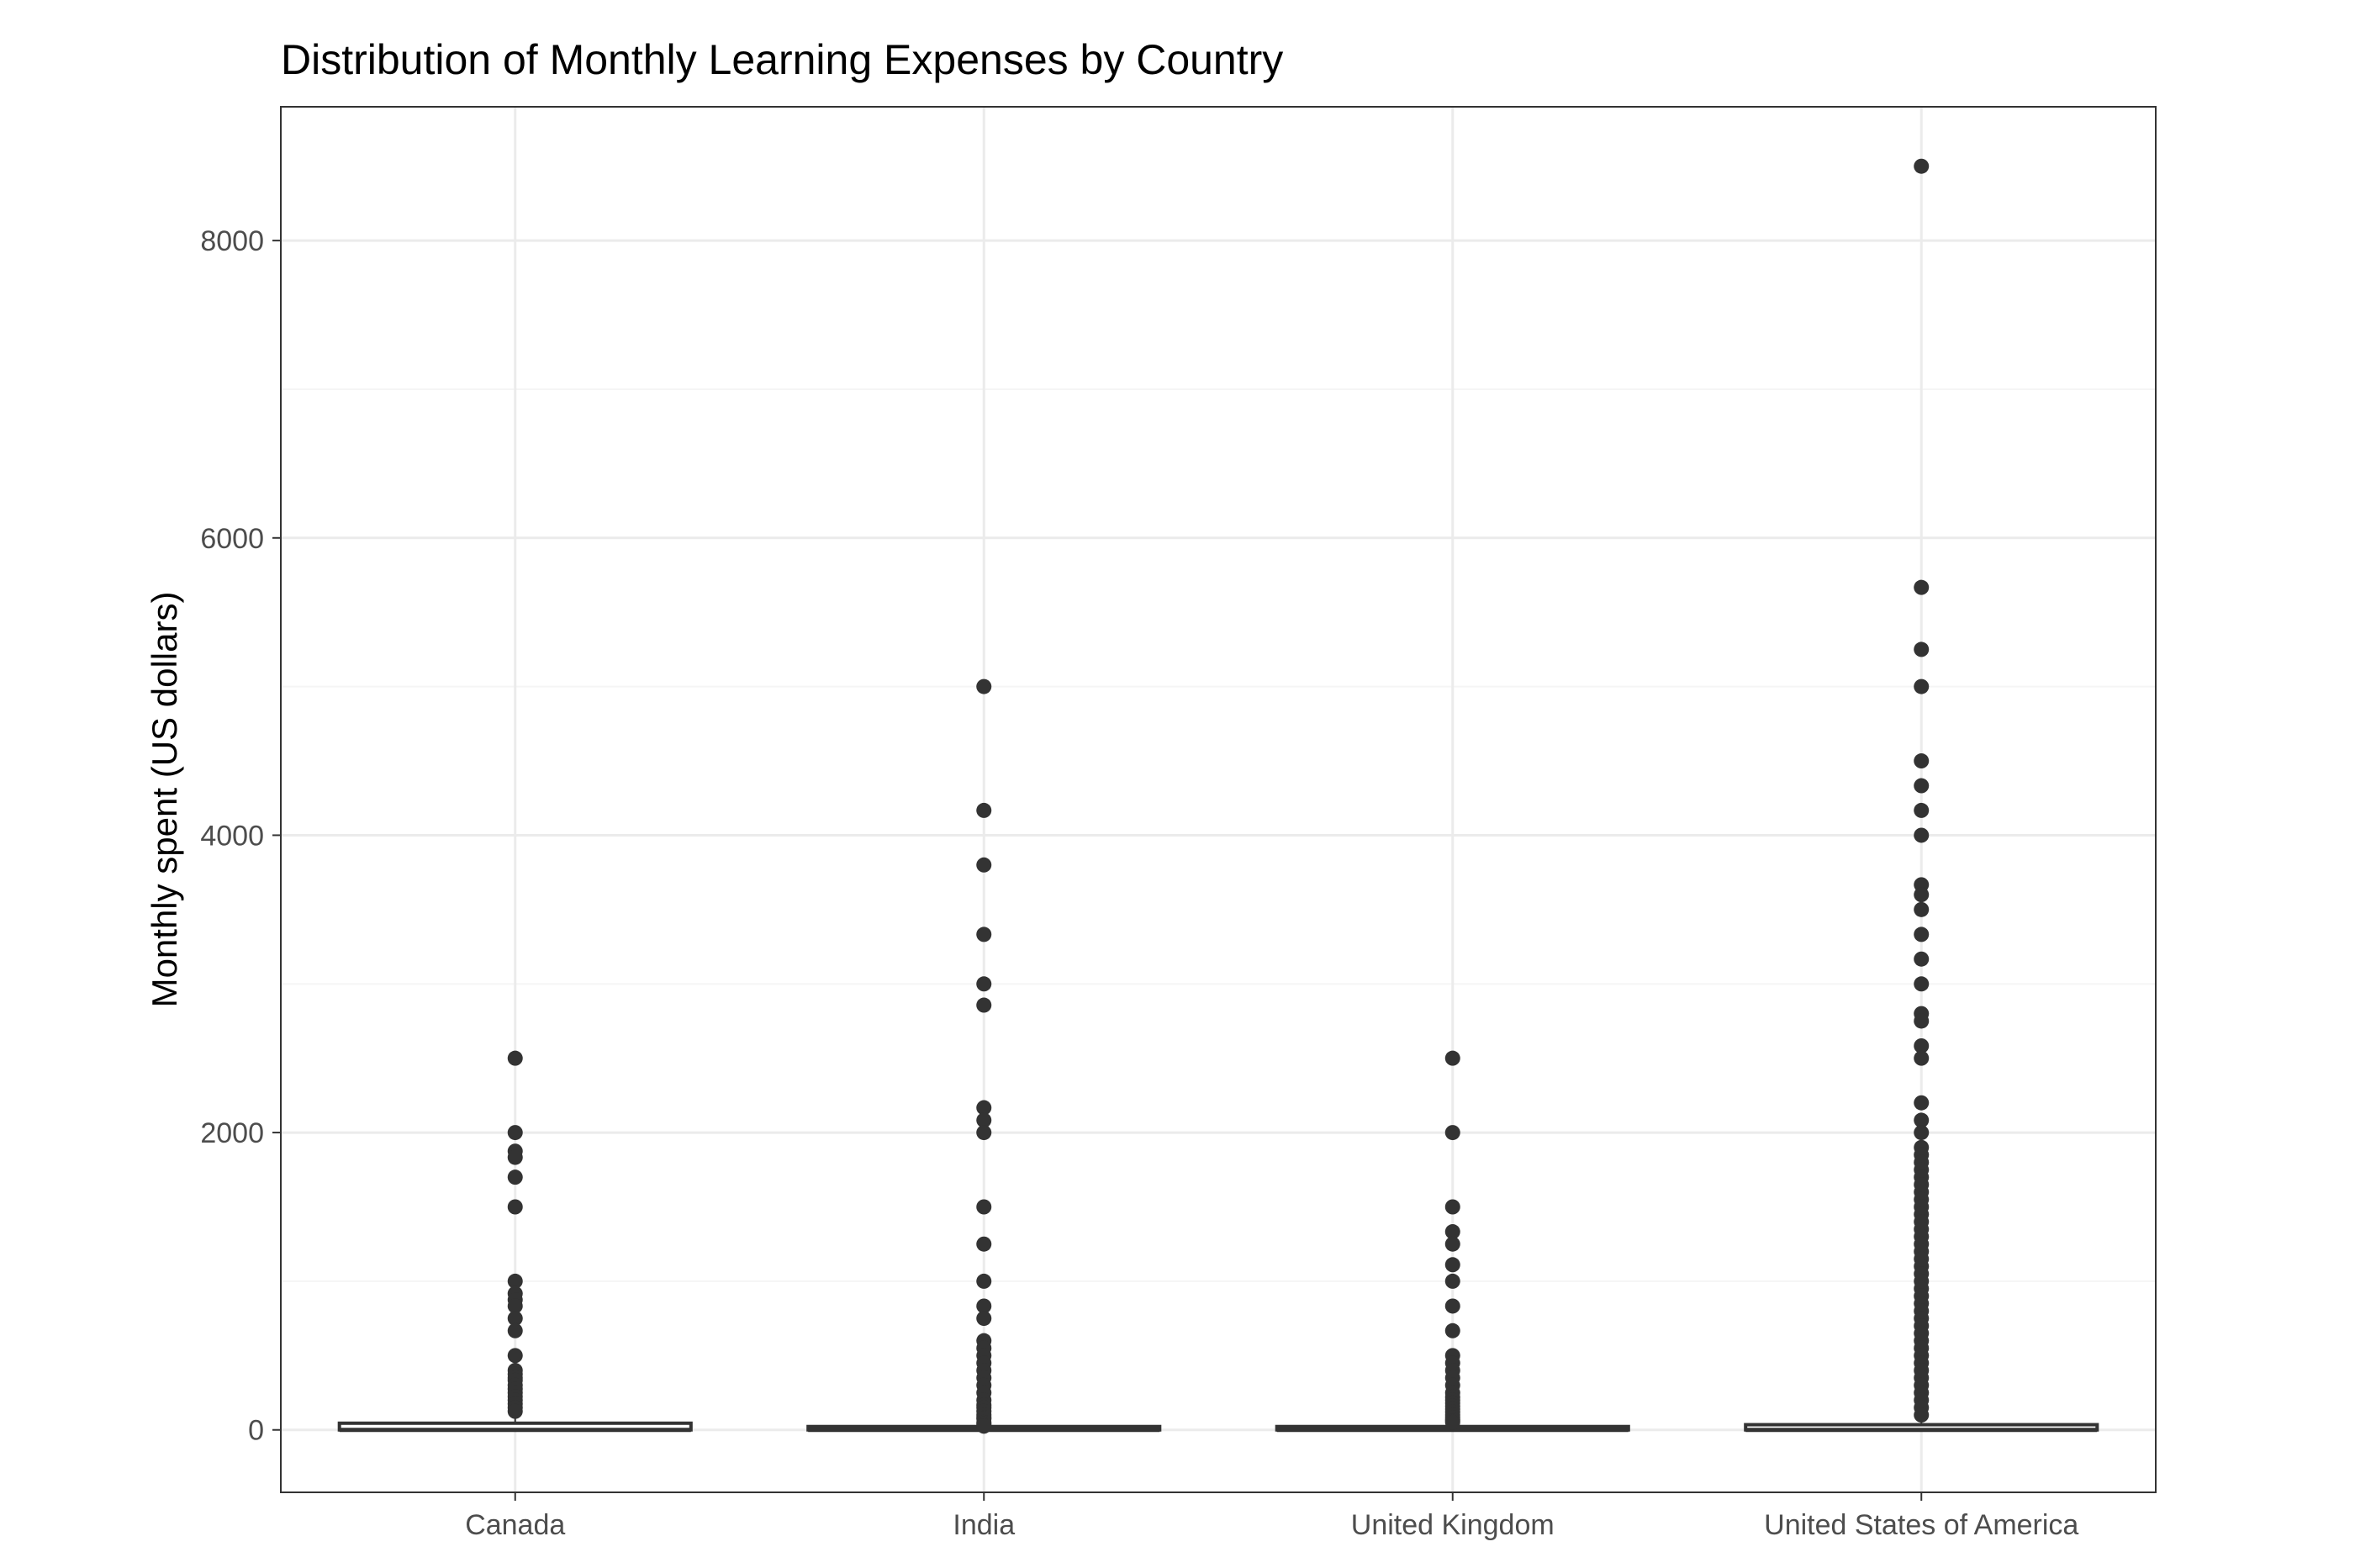  What do you see at coordinates (256, 1431) in the screenshot?
I see `y-tick-label: 0` at bounding box center [256, 1431].